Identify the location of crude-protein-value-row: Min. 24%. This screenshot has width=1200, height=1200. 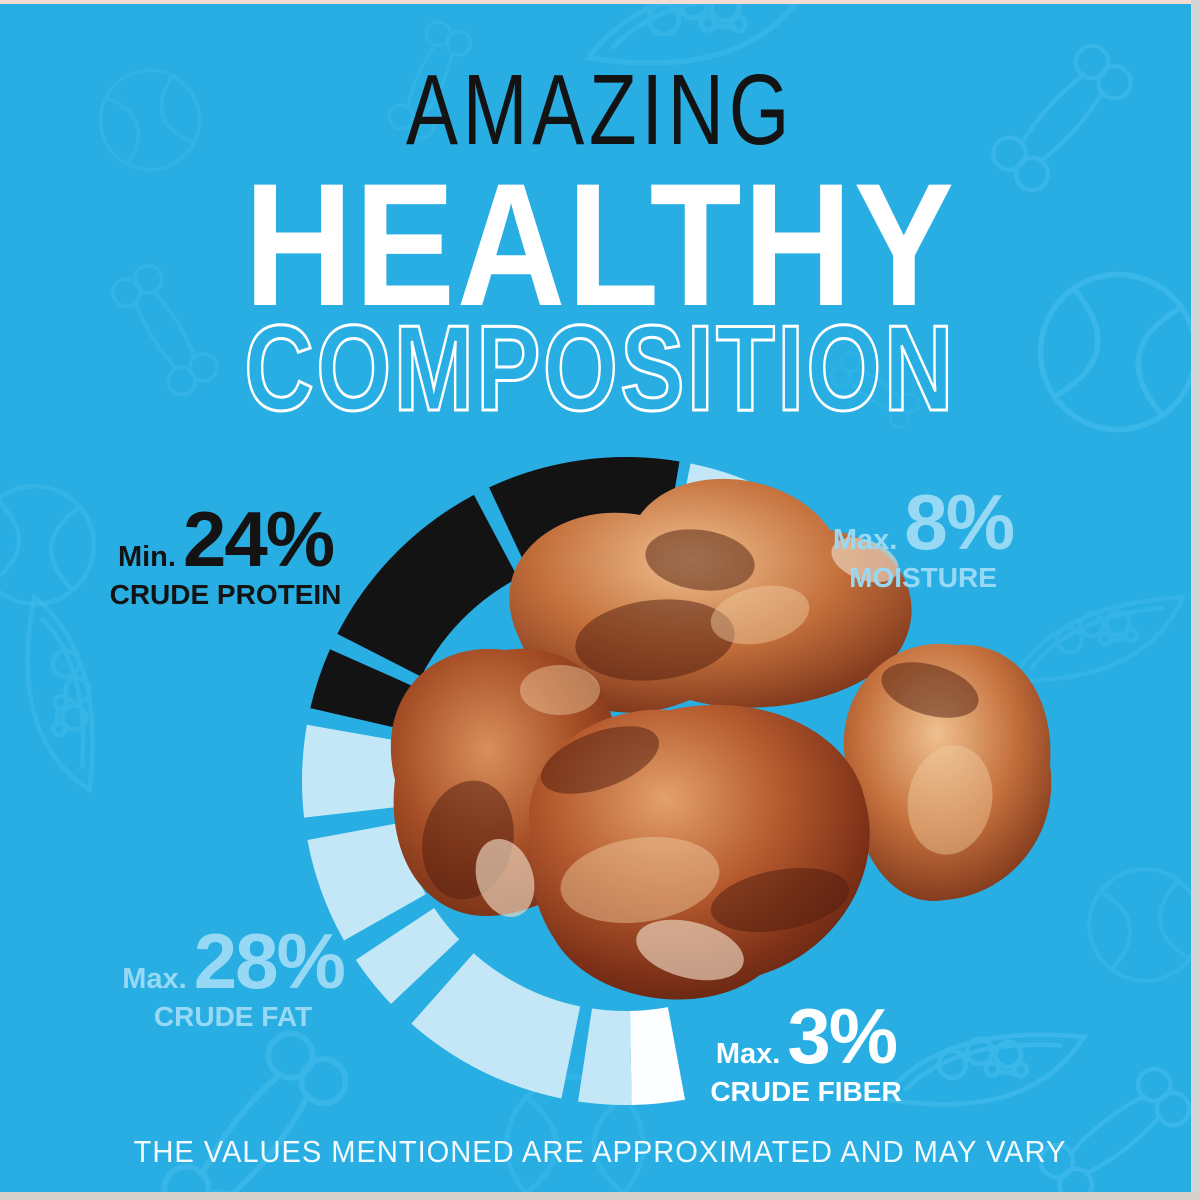
(225, 539).